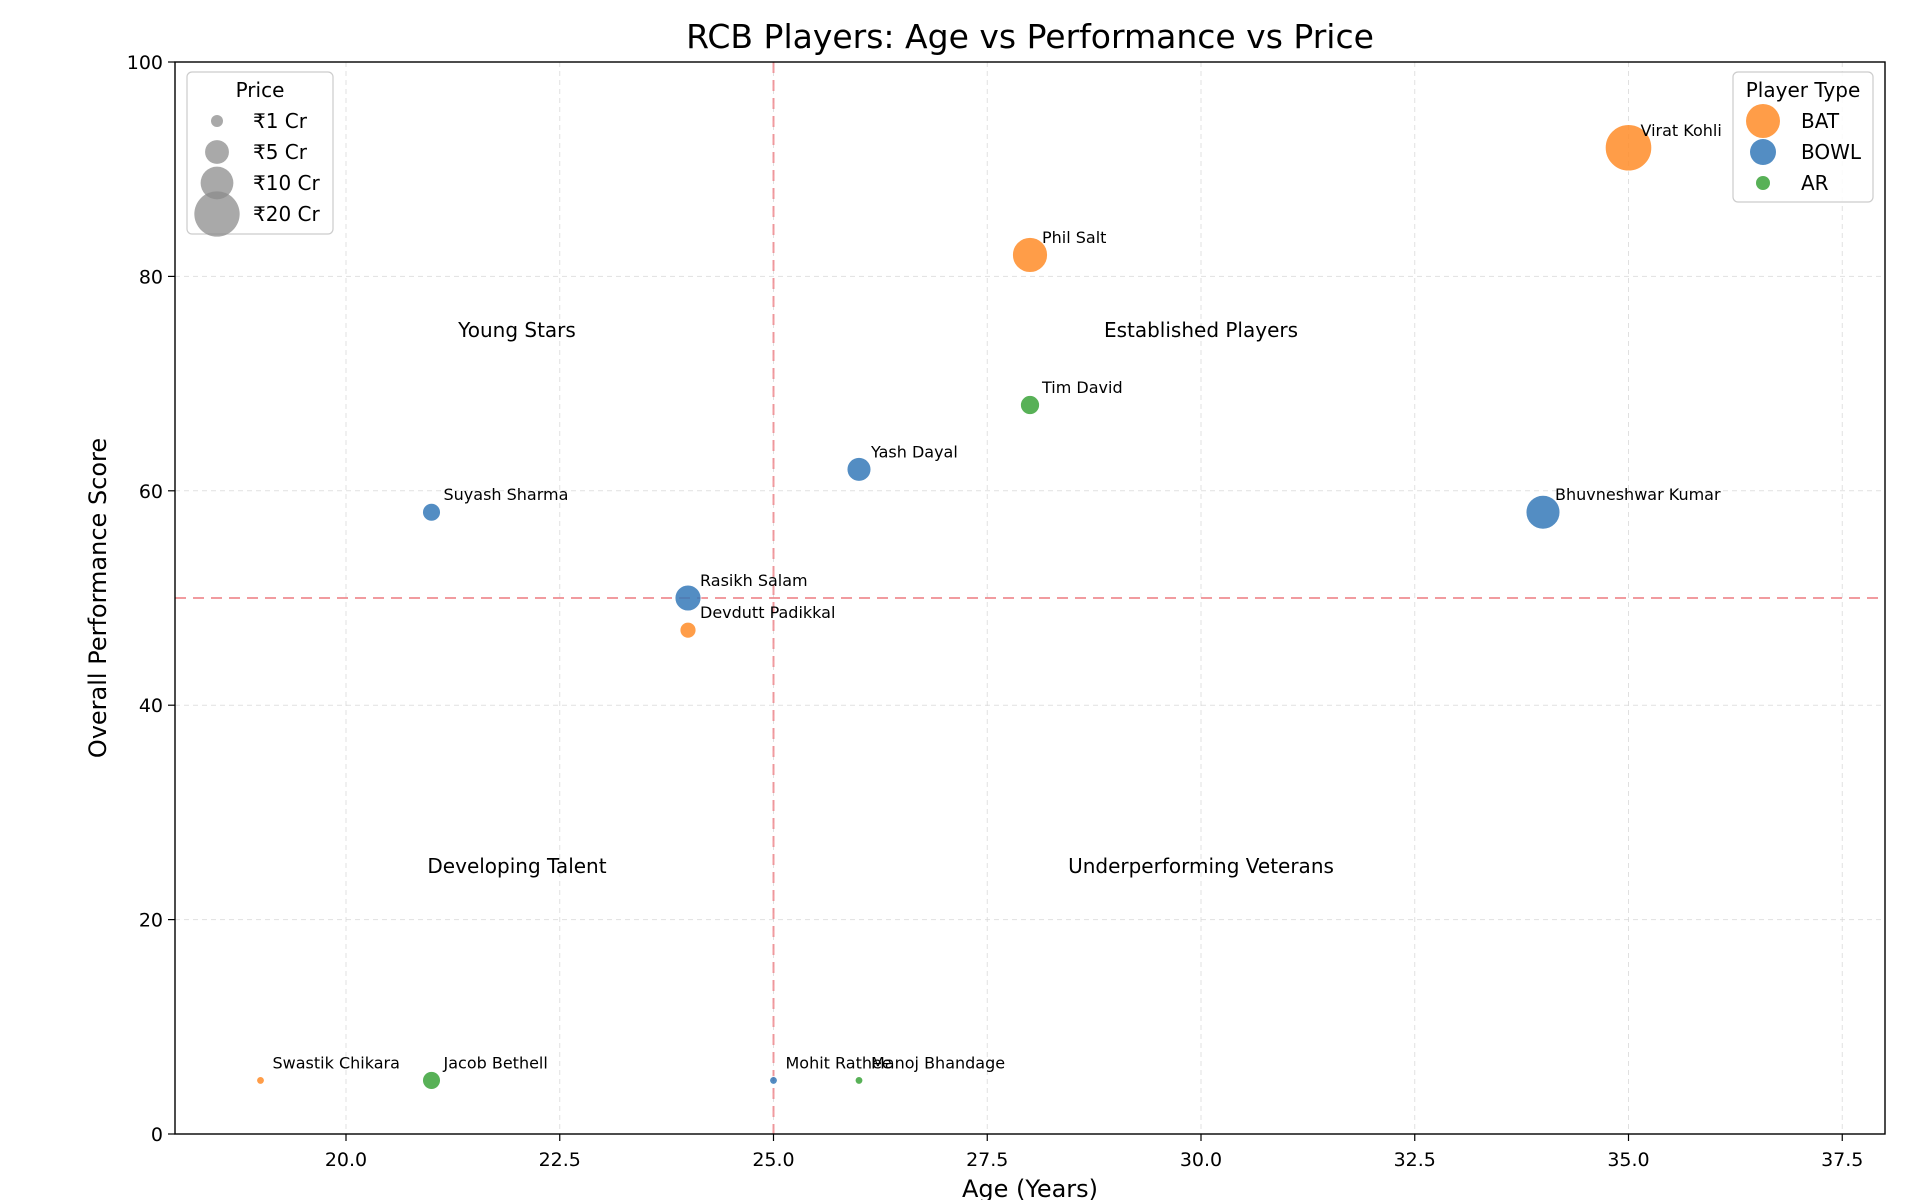 Image resolution: width=1920 pixels, height=1200 pixels. I want to click on price-legend: Price ₹1 Cr ₹5 Cr ₹10 Cr ₹20 Cr, so click(260, 154).